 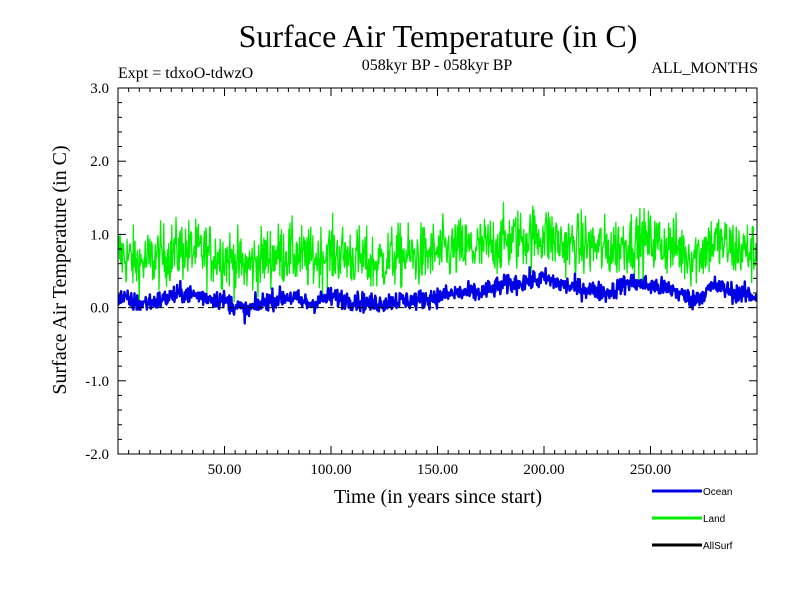 I want to click on x-tick-label: 150.00, so click(x=437, y=470).